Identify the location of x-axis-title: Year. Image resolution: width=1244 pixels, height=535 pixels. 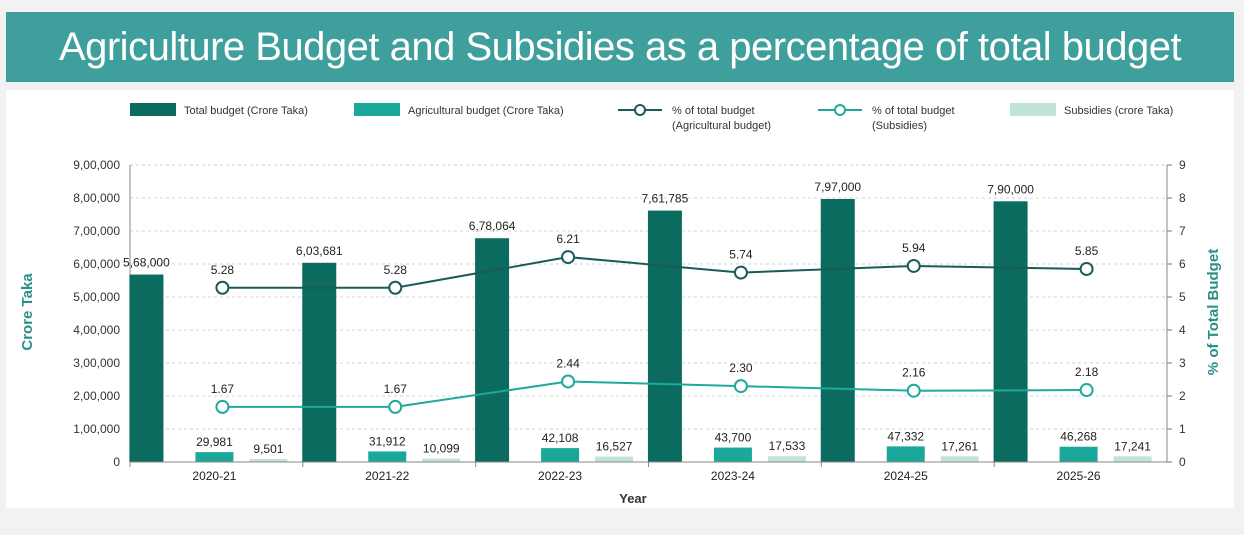
(632, 498).